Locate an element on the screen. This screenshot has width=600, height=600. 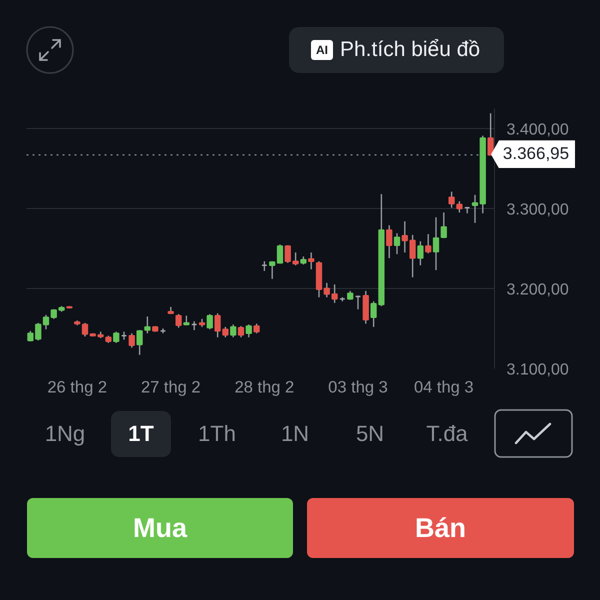
y-tick-label: 3.200,00 is located at coordinates (537, 290).